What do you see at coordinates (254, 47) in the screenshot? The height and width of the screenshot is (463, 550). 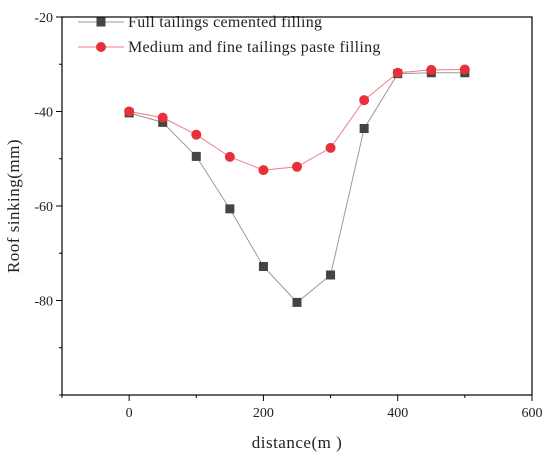 I see `legend-label: Medium and fine tailings paste filling` at bounding box center [254, 47].